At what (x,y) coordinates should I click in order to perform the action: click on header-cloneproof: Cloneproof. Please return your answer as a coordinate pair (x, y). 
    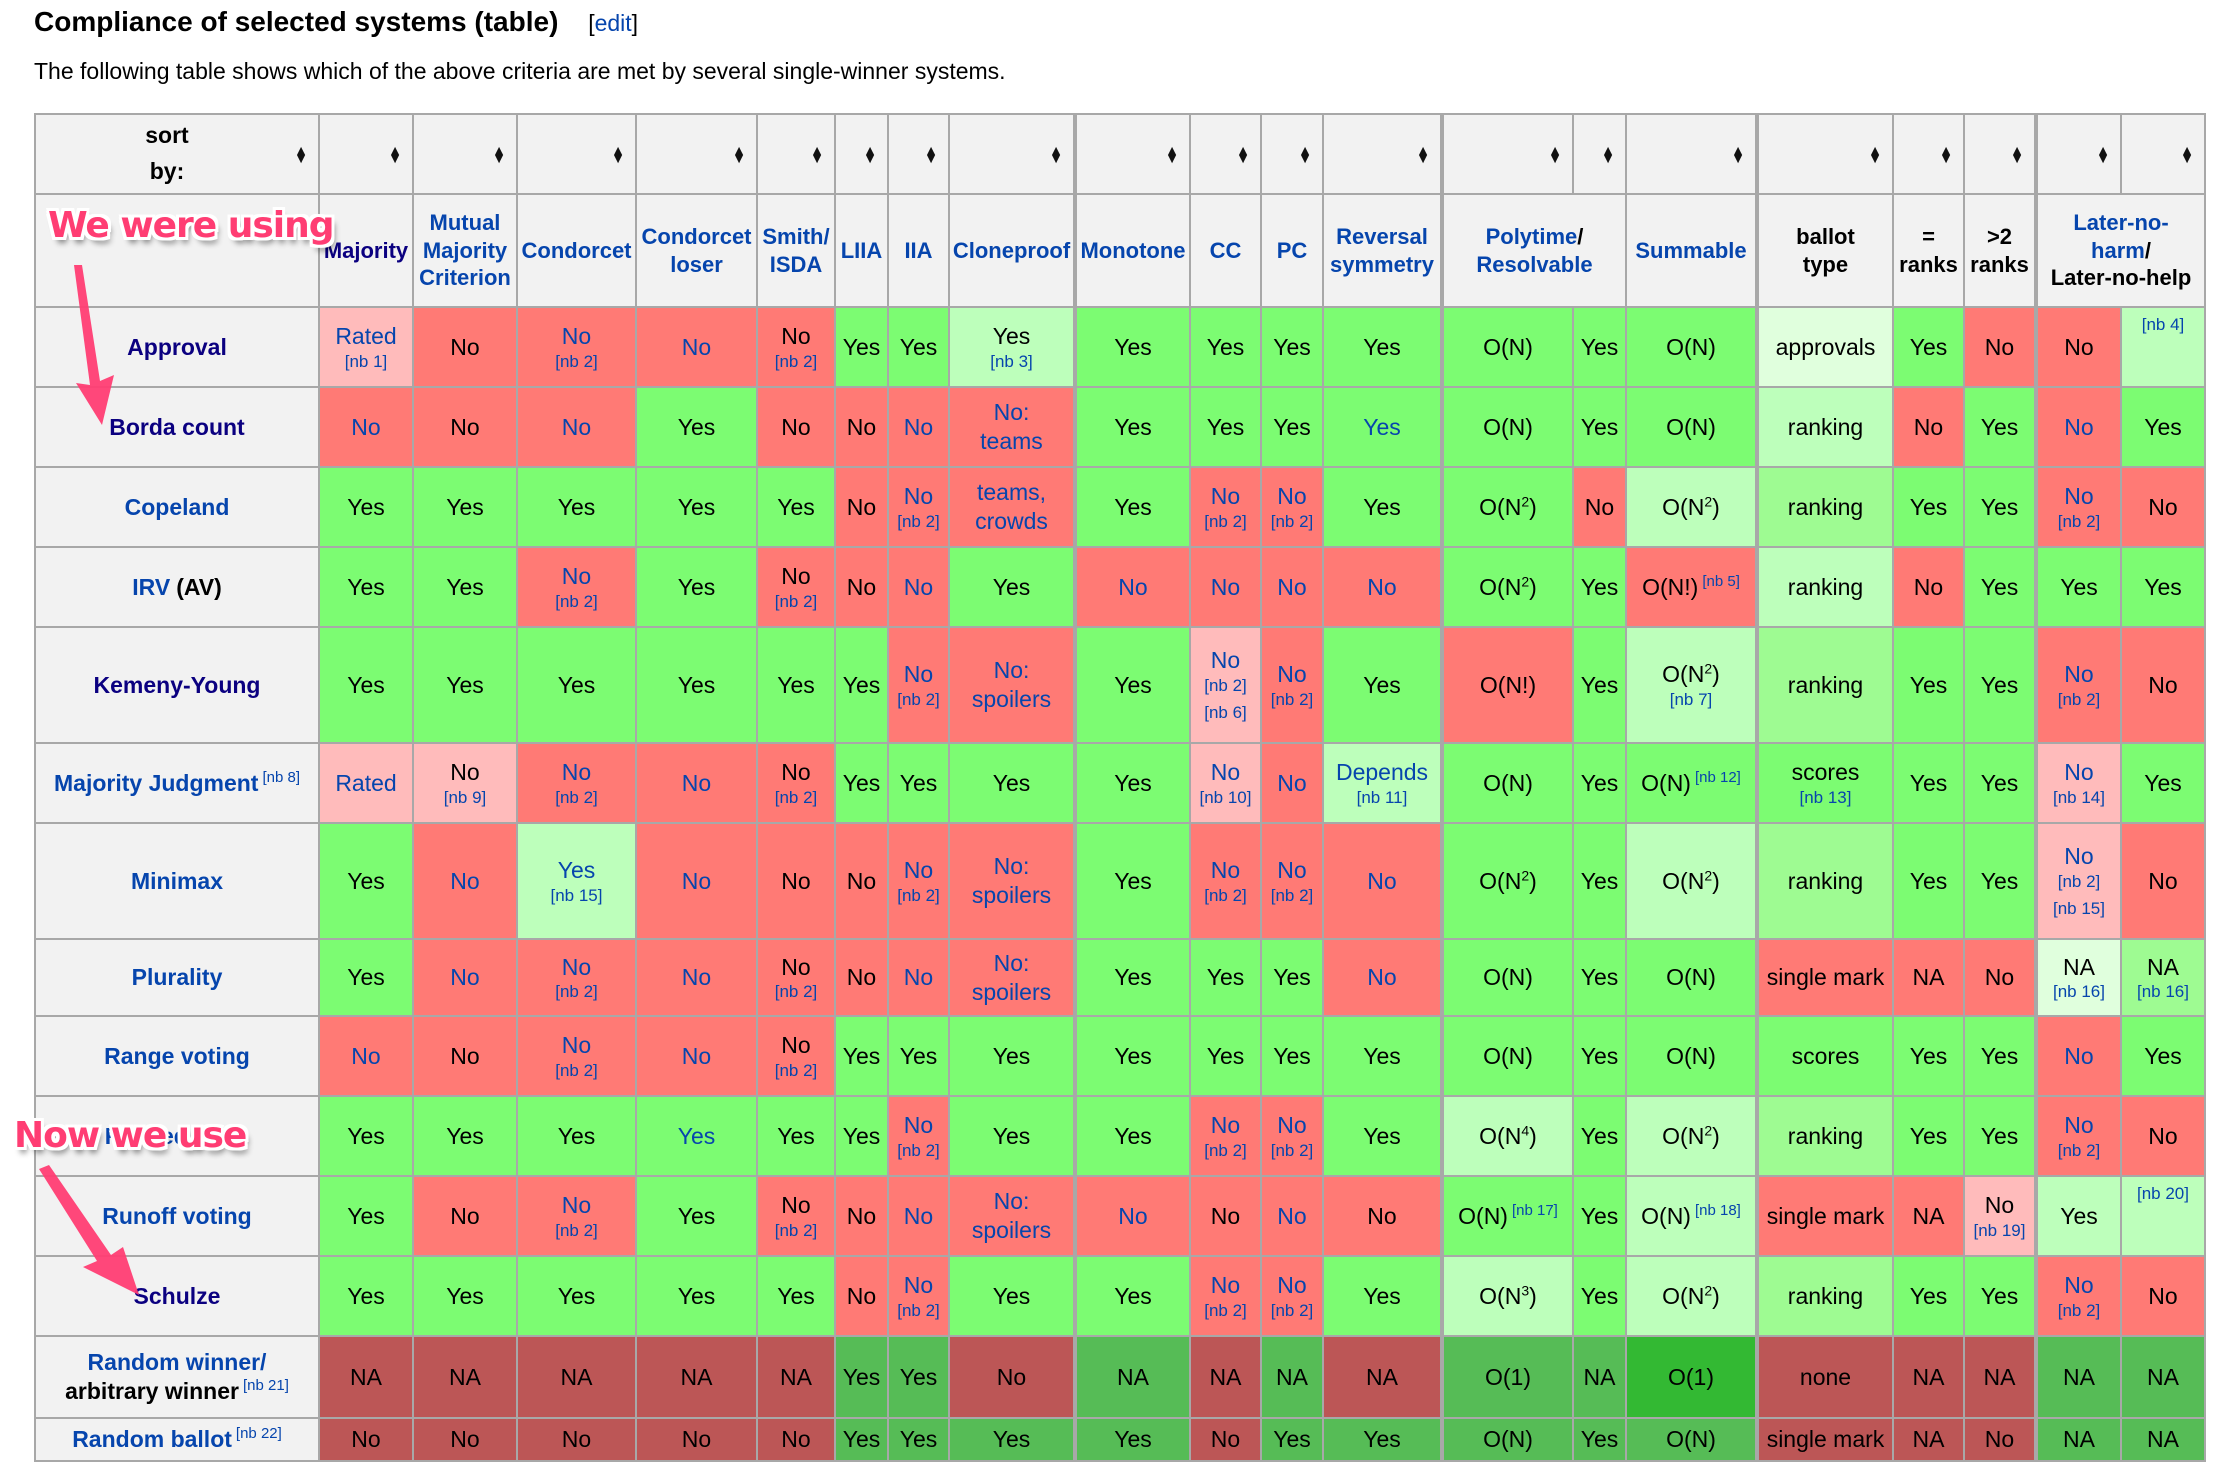
    Looking at the image, I should click on (1012, 250).